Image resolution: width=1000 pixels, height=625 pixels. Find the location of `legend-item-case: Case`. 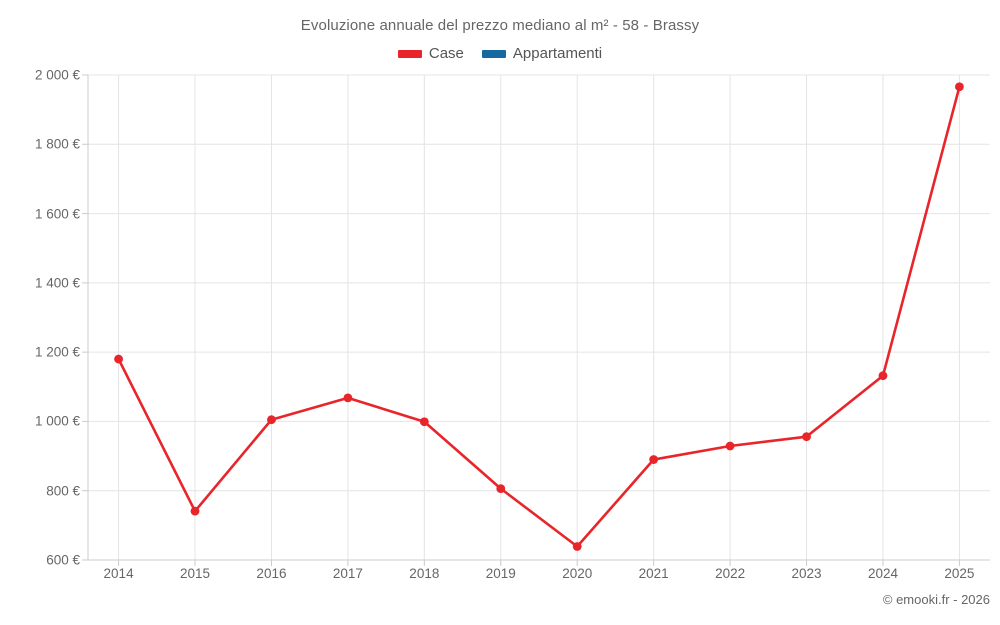

legend-item-case: Case is located at coordinates (430, 53).